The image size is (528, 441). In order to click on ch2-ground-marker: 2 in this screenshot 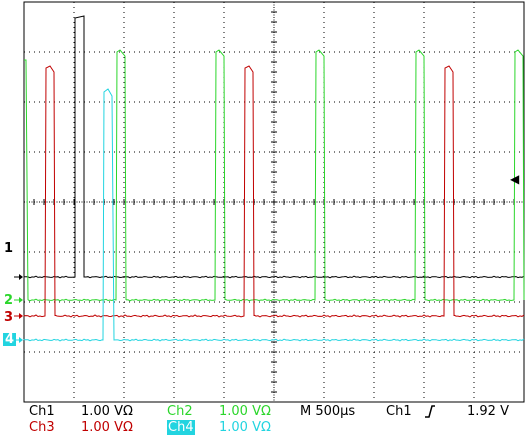, I will do `click(8, 300)`.